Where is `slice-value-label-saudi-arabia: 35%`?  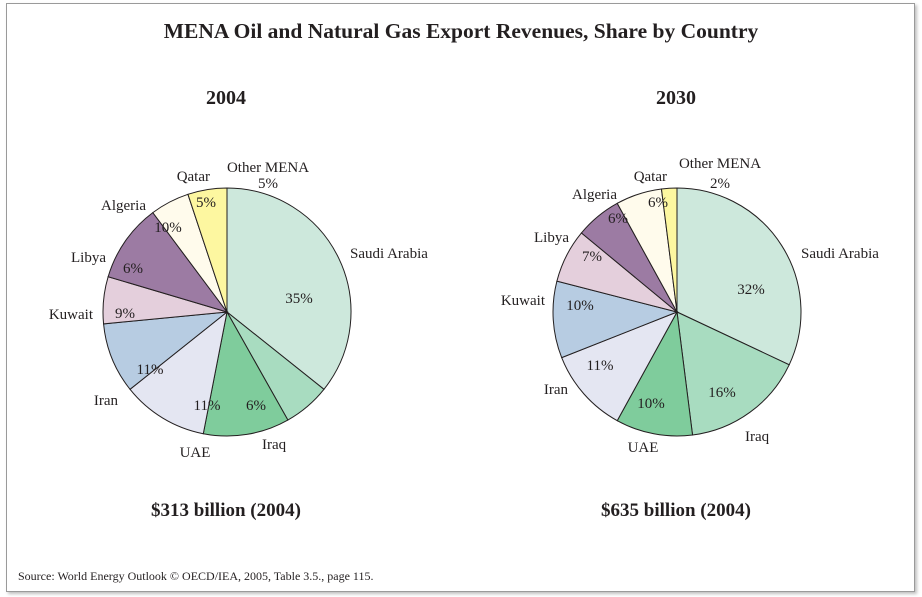
slice-value-label-saudi-arabia: 35% is located at coordinates (299, 299).